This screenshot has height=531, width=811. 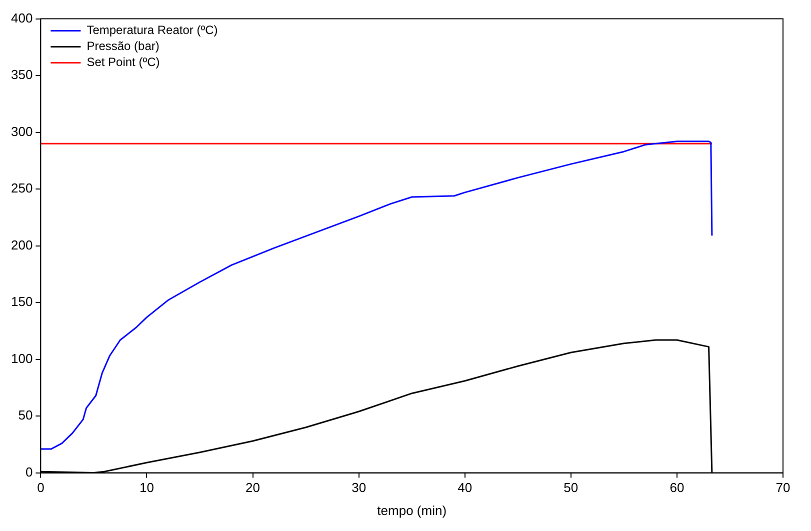 I want to click on x-tick-label: 20, so click(x=253, y=488).